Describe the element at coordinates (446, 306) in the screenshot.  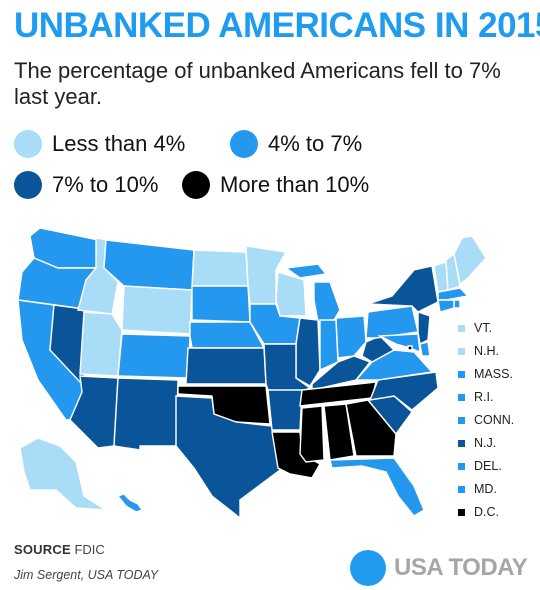
I see `state-connecticut` at that location.